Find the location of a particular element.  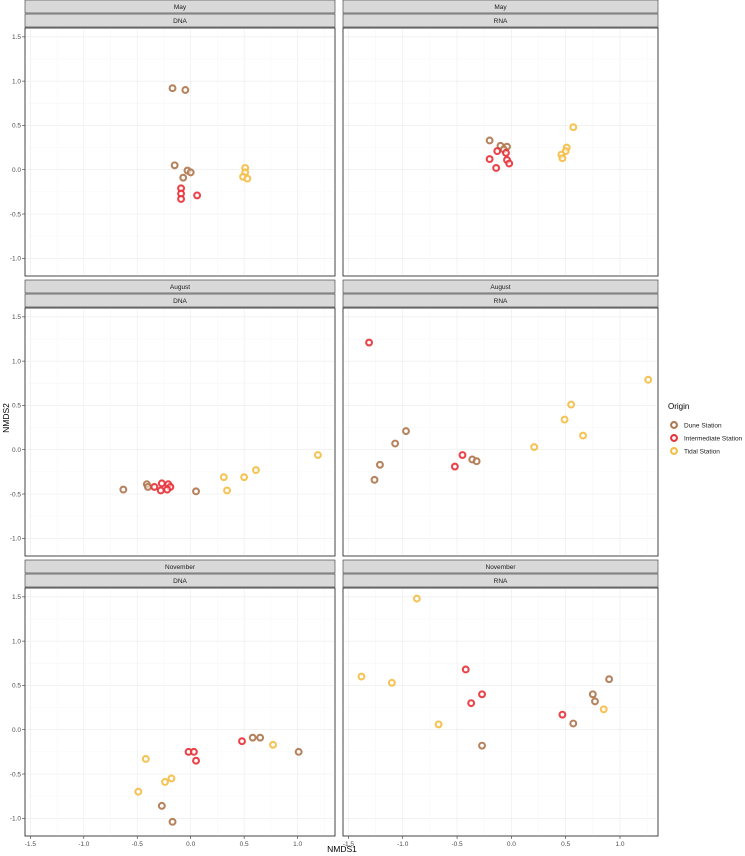

panel-may-rna: May RNA is located at coordinates (500, 138).